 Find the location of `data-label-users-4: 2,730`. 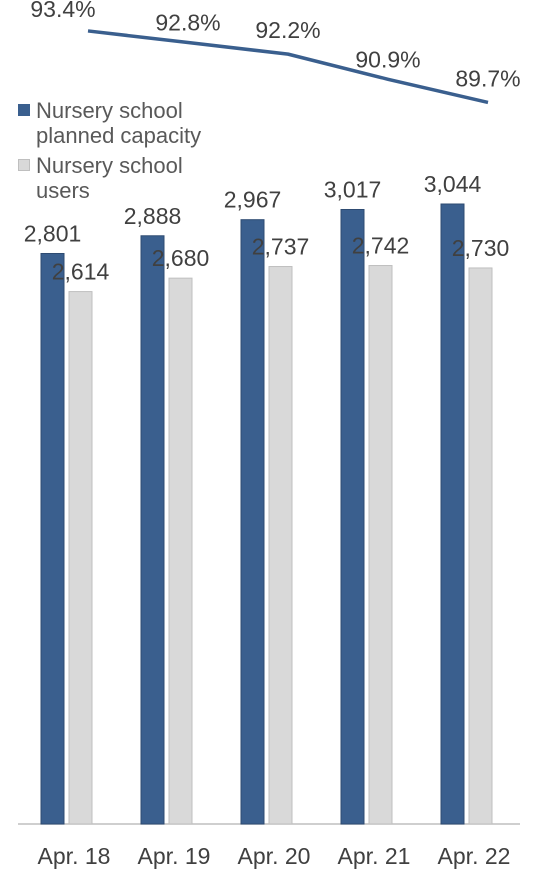

data-label-users-4: 2,730 is located at coordinates (481, 248).